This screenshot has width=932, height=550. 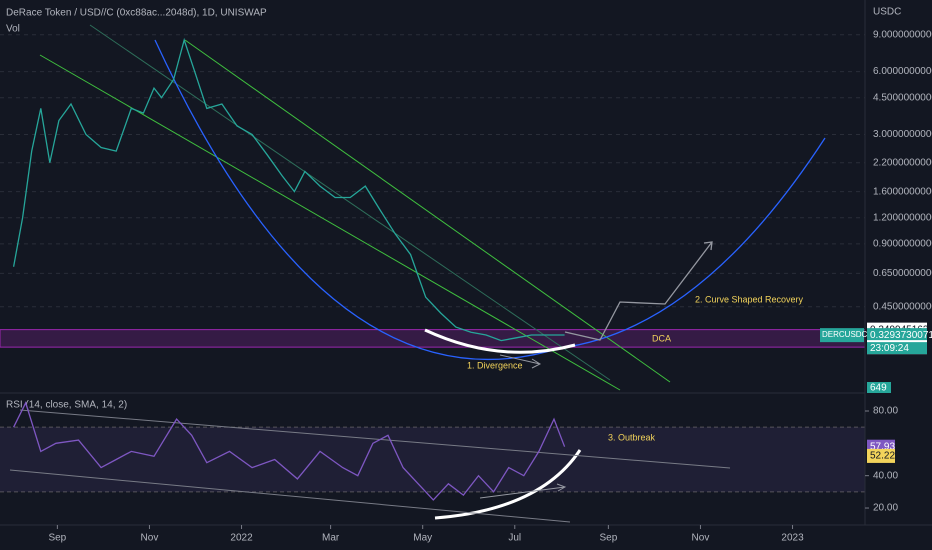 I want to click on volume-value: 649, so click(x=878, y=388).